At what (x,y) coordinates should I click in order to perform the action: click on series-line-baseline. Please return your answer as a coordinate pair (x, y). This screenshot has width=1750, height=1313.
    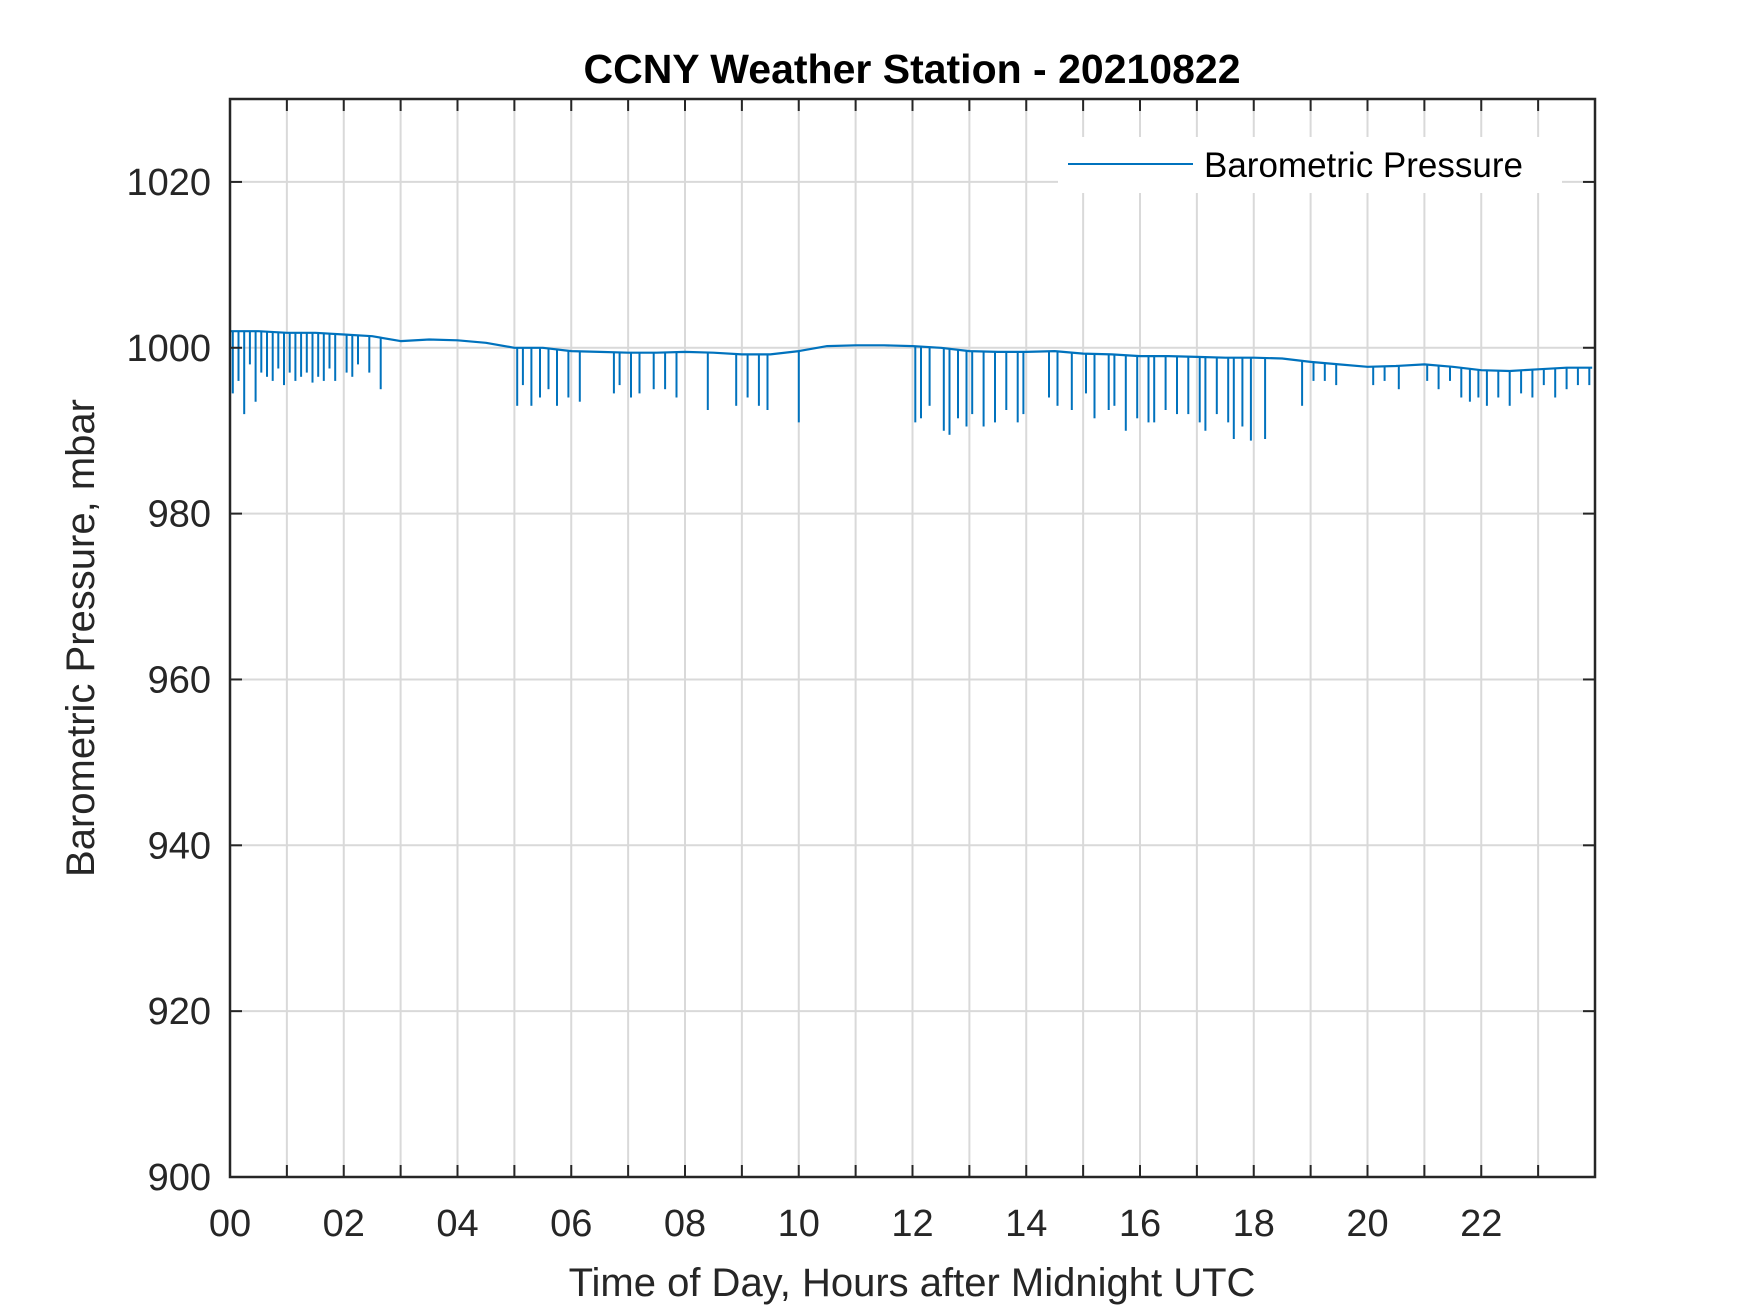
    Looking at the image, I should click on (911, 351).